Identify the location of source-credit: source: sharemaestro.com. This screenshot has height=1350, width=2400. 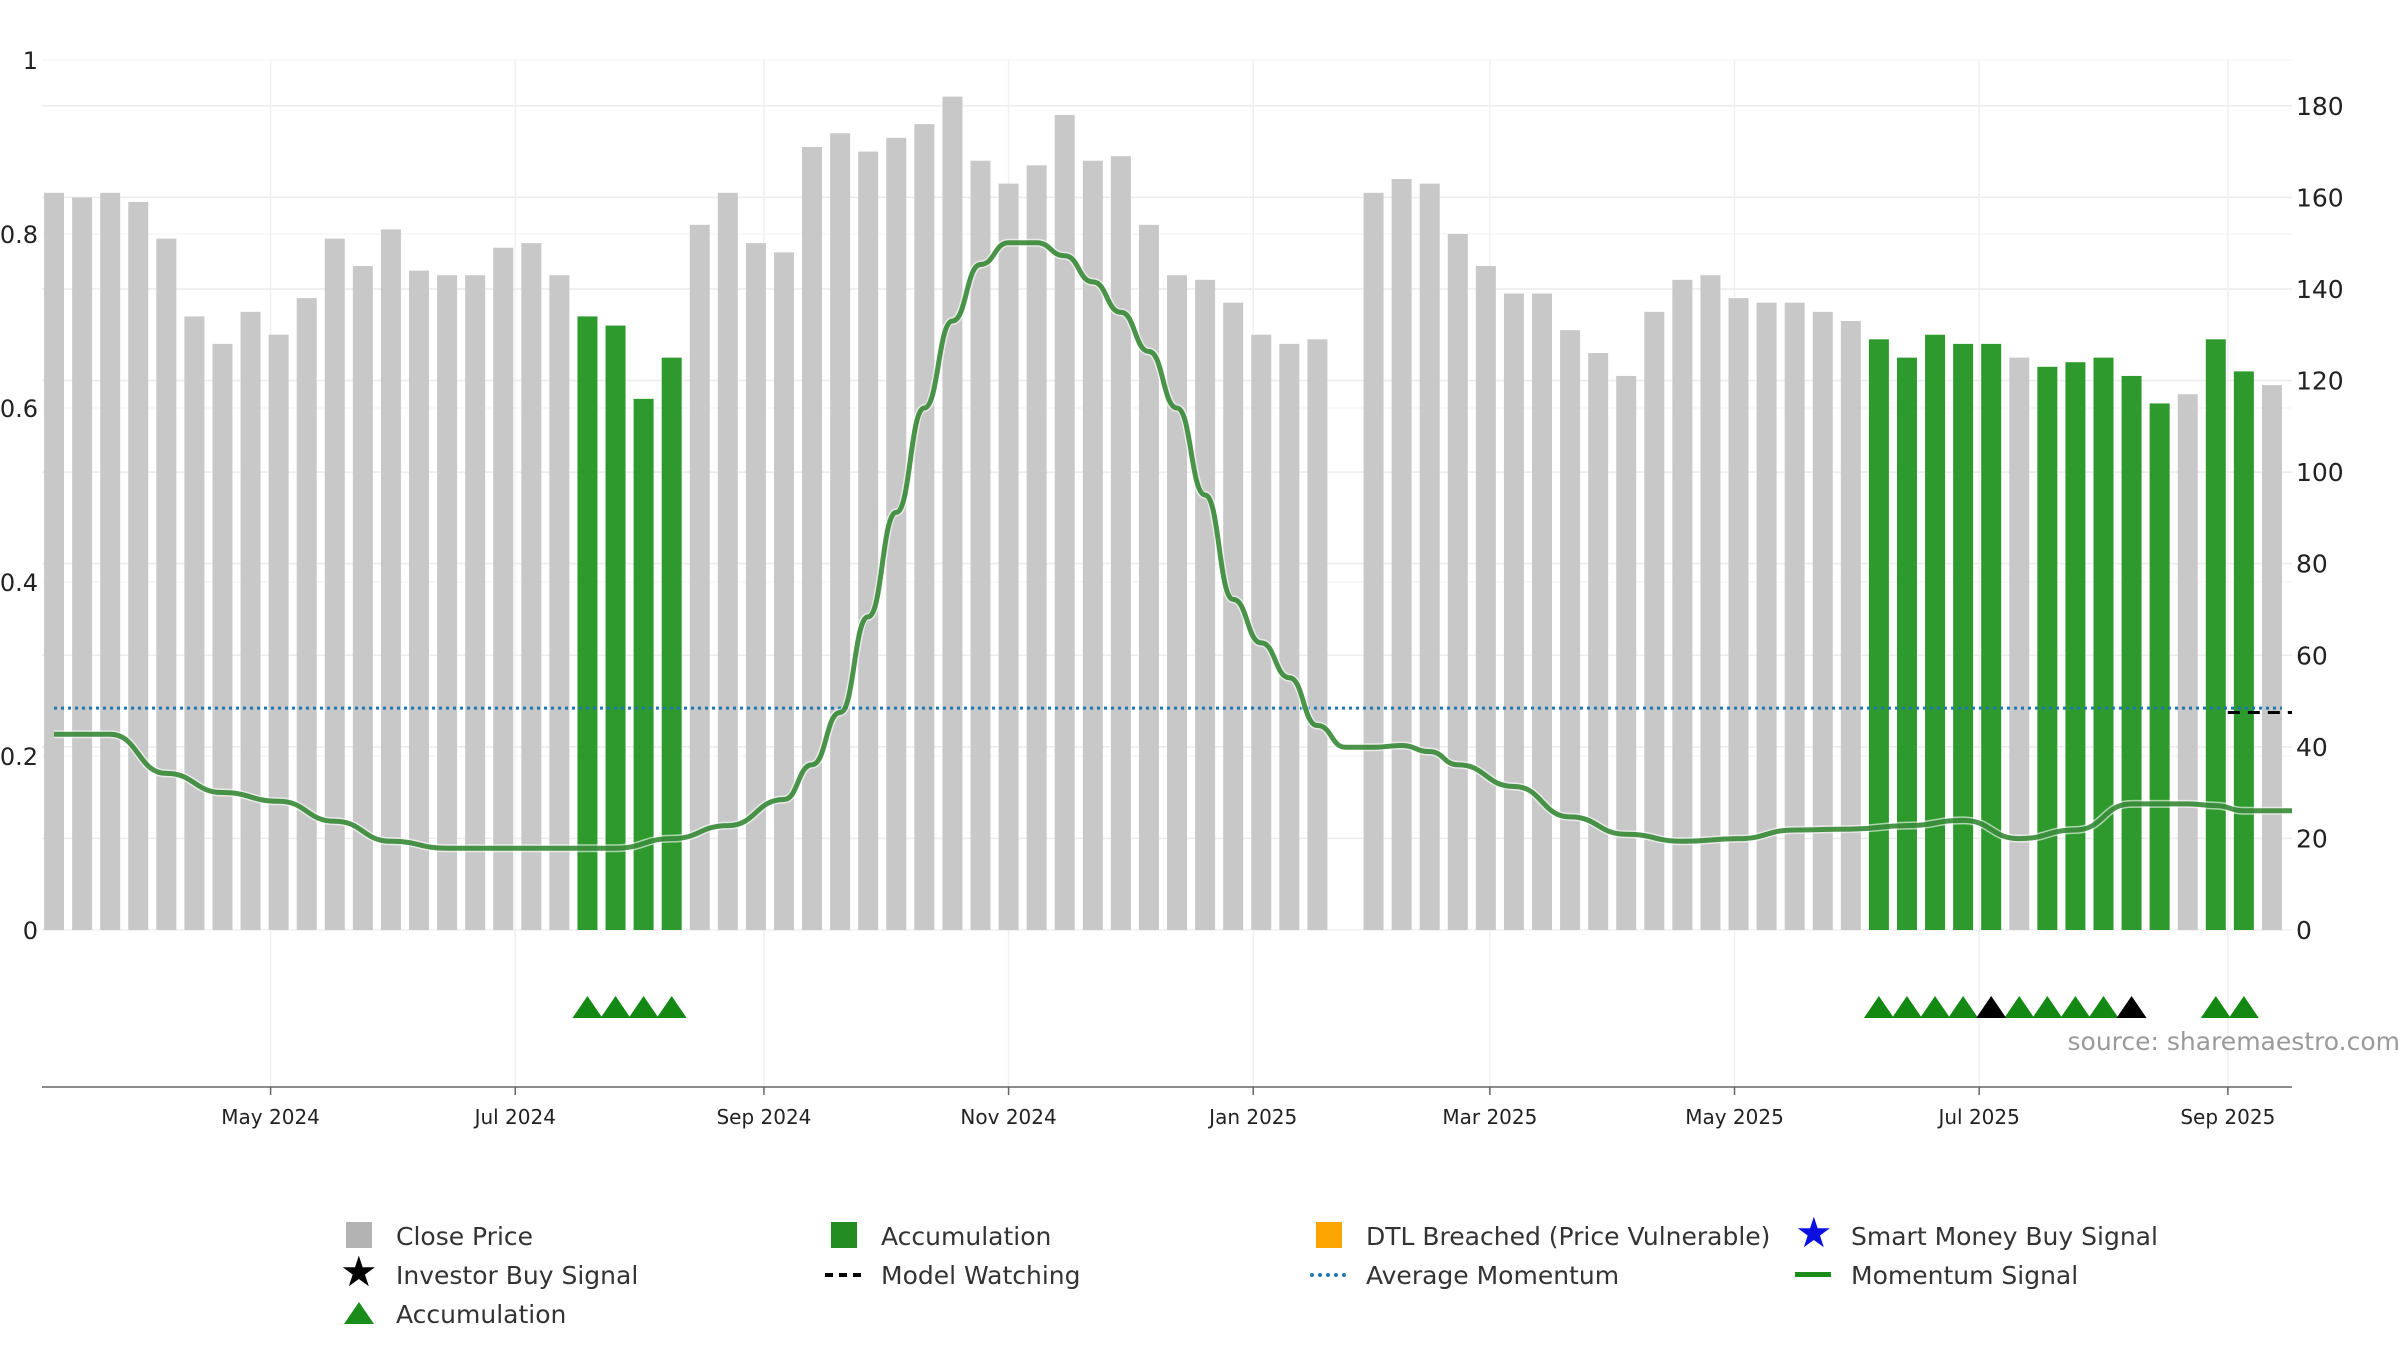
(2233, 1041).